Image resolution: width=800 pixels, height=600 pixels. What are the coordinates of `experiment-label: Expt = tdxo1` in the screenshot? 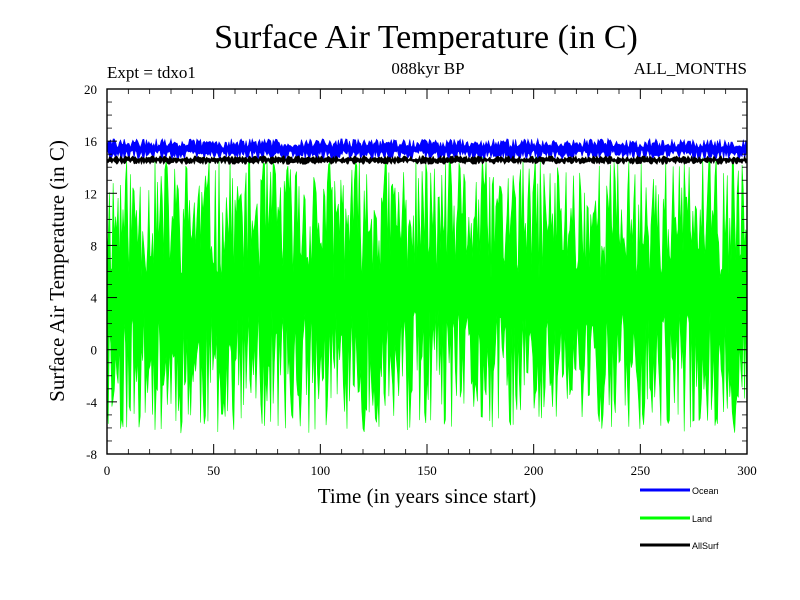 It's located at (151, 72).